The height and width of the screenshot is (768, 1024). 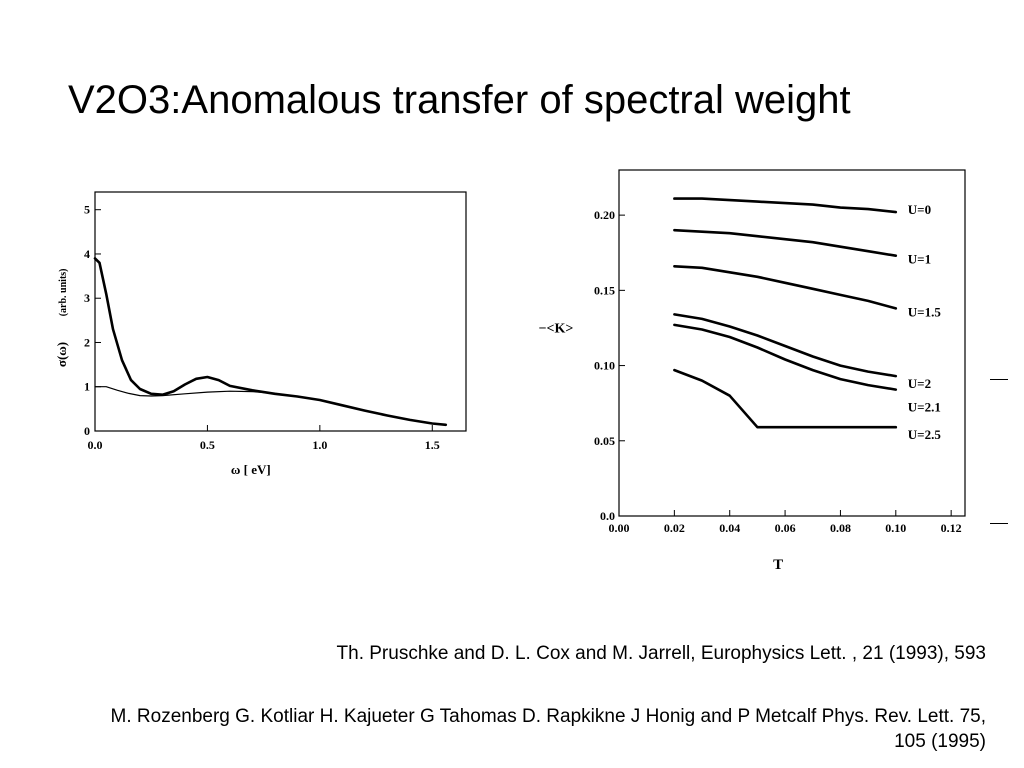 I want to click on plot-frame, so click(x=280, y=311).